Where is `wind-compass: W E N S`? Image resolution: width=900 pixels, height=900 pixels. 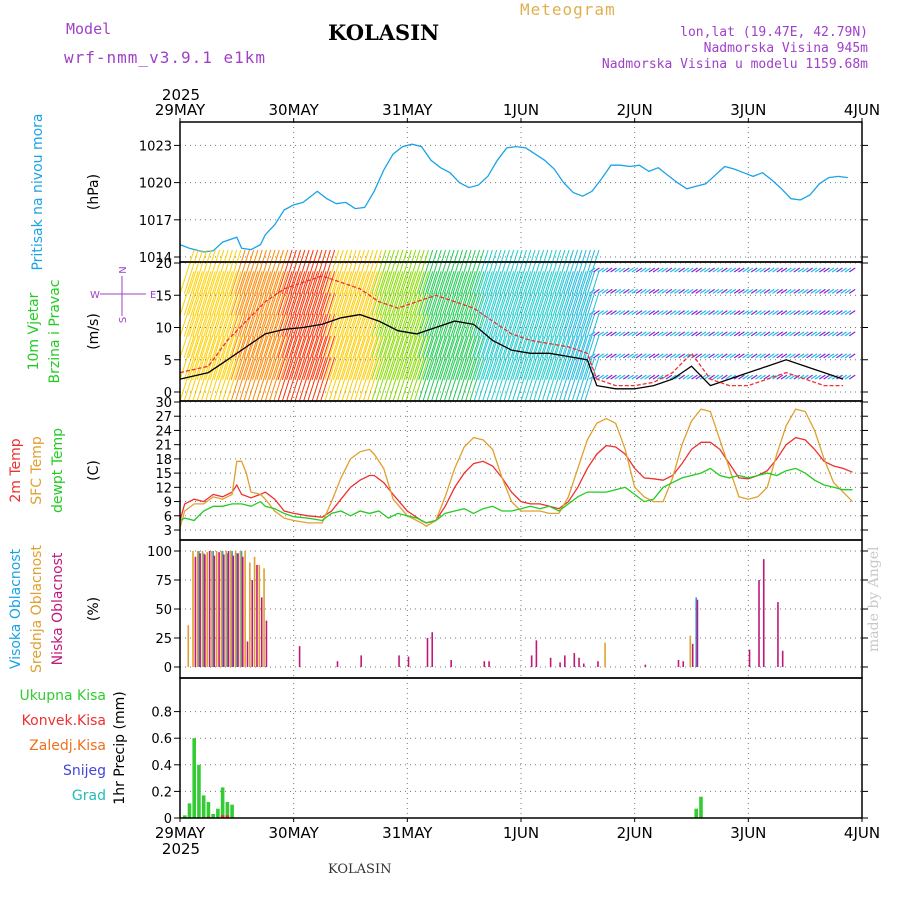
wind-compass: W E N S is located at coordinates (123, 294).